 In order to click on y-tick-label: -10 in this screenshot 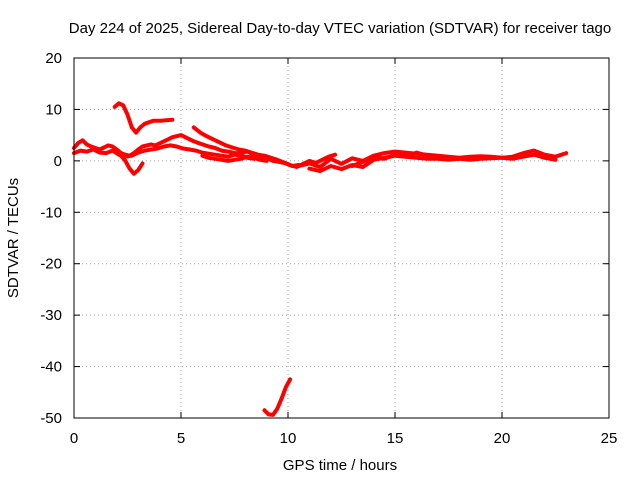, I will do `click(51, 212)`.